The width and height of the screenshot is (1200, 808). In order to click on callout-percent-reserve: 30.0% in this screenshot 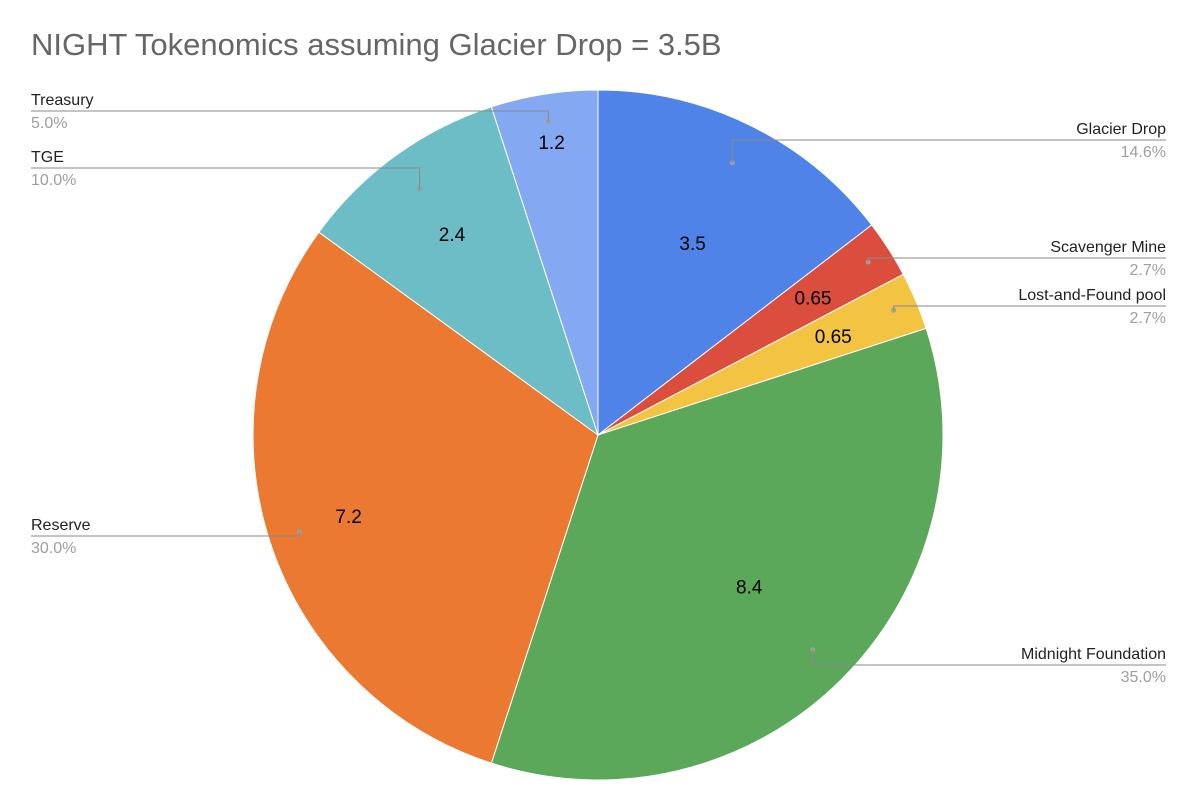, I will do `click(53, 548)`.